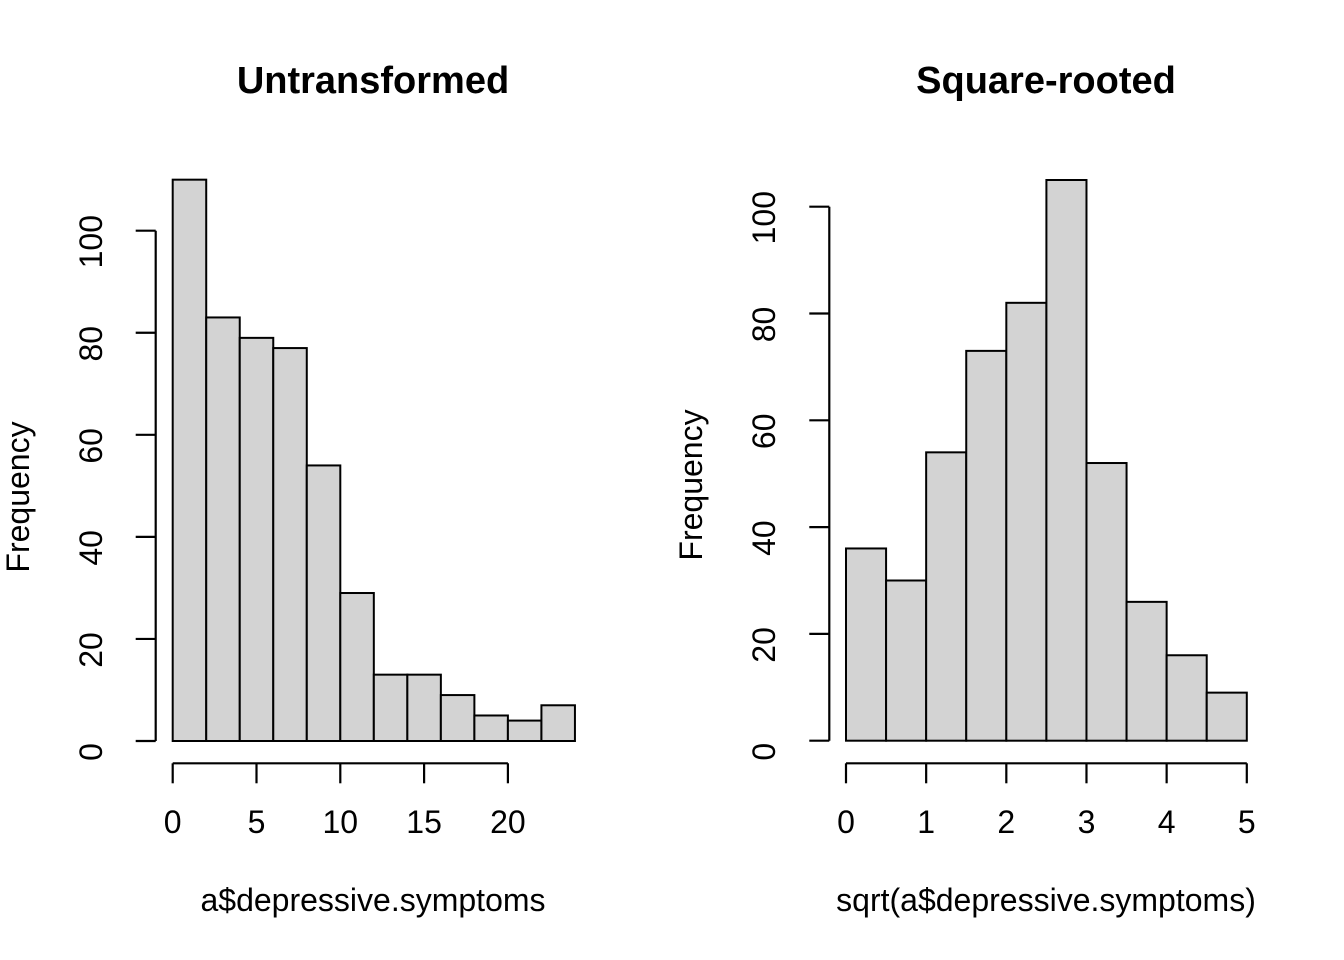 Image resolution: width=1344 pixels, height=960 pixels. Describe the element at coordinates (341, 822) in the screenshot. I see `x-tick-label: 10` at that location.